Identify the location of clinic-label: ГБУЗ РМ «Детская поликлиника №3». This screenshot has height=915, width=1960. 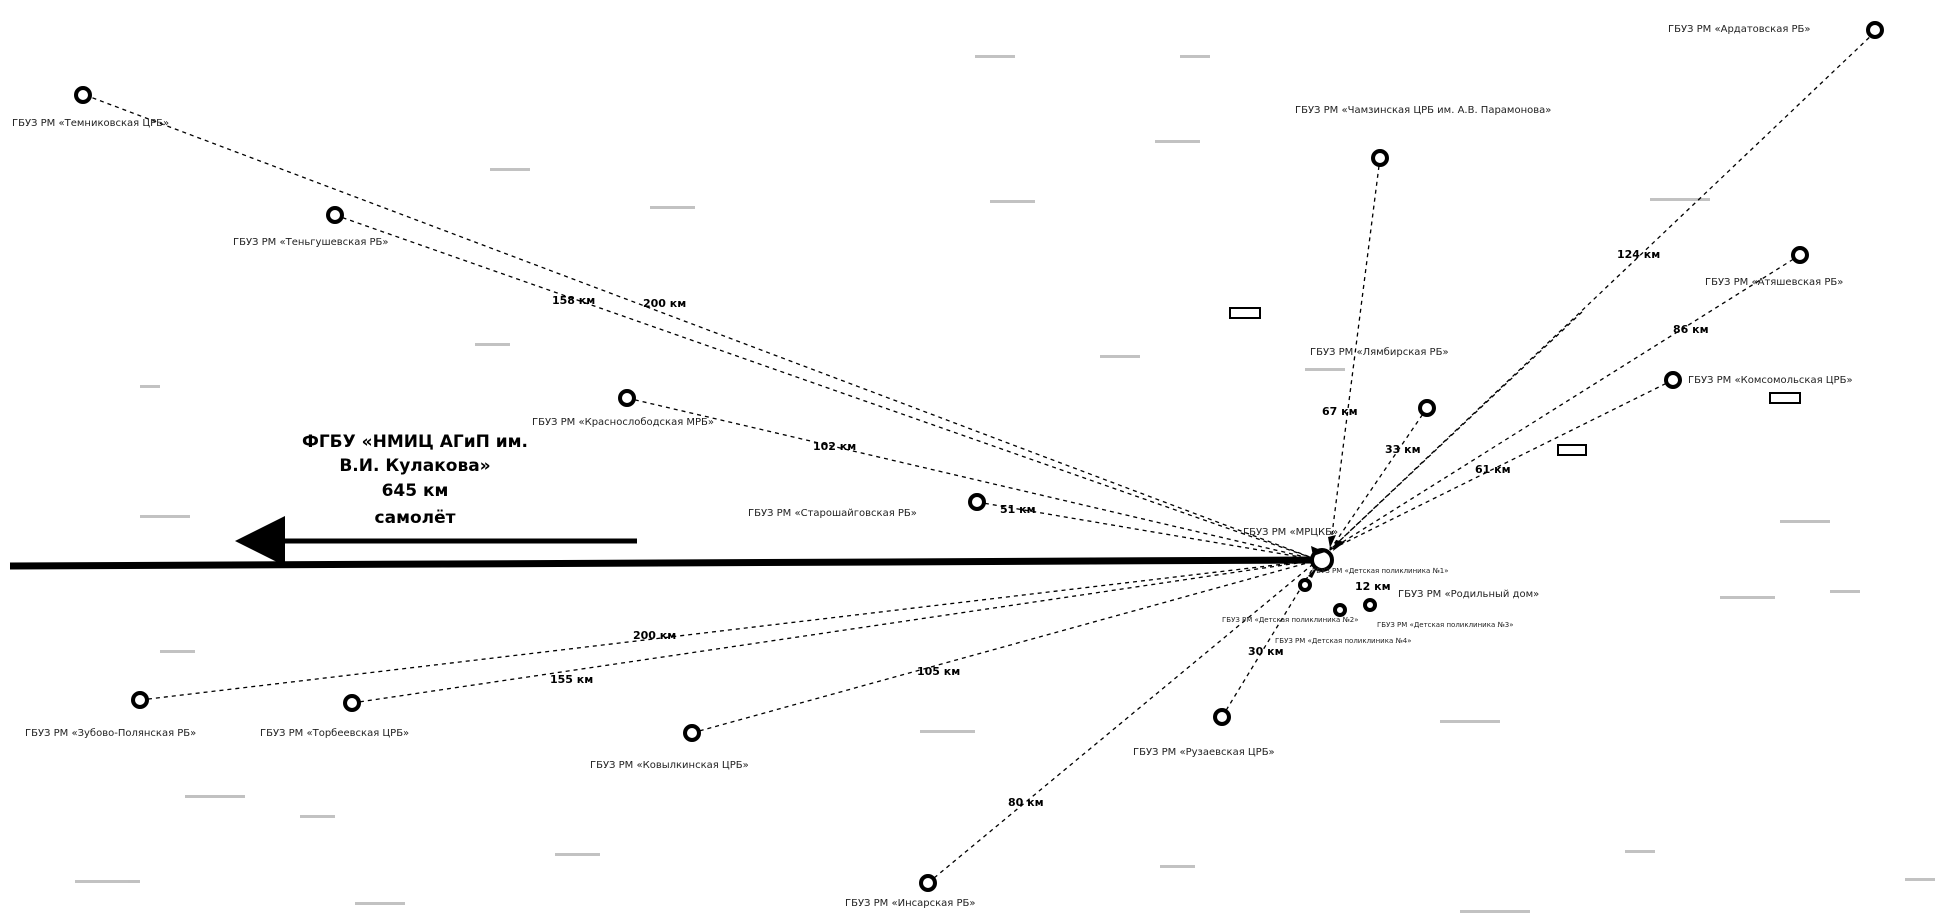
(1445, 625).